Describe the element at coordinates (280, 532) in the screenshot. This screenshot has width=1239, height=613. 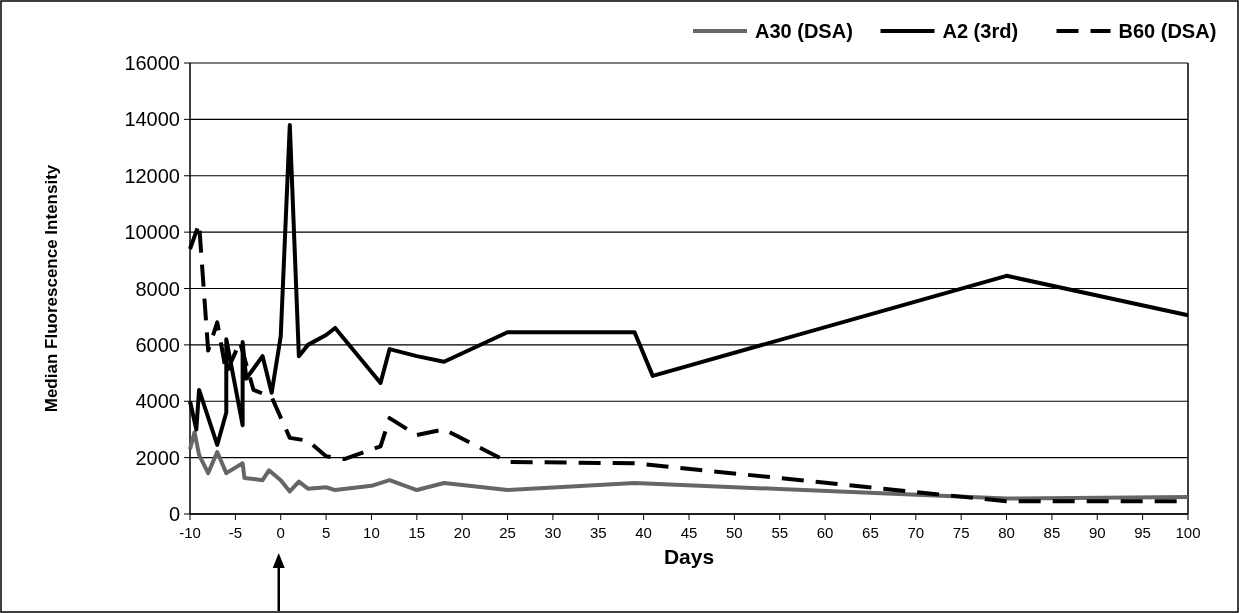
I see `x-tick-label: 0` at that location.